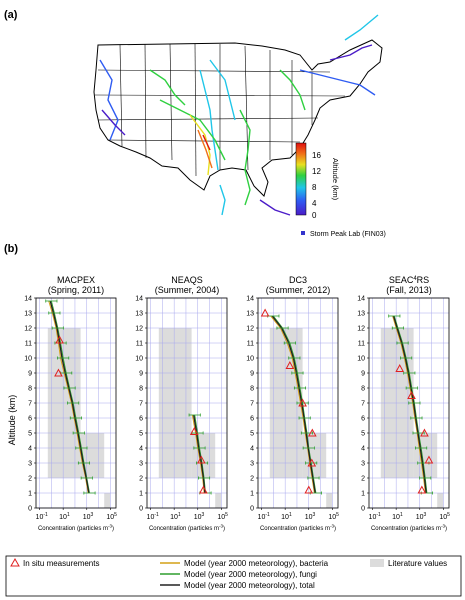  I want to click on panel-subtitle: (Summer, 2004), so click(187, 290).